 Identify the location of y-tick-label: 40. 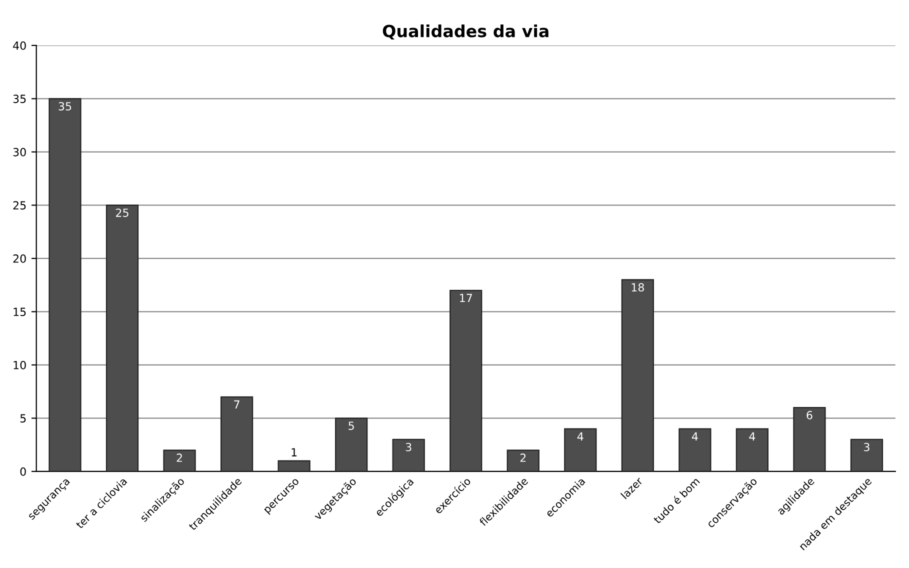
(19, 45).